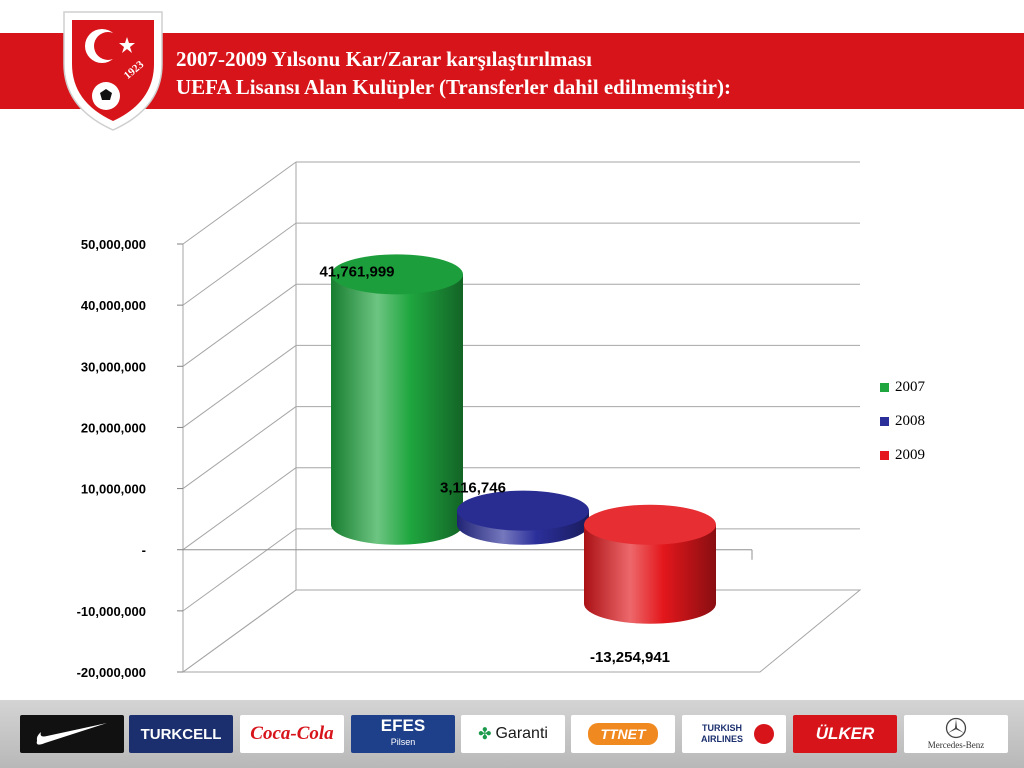  Describe the element at coordinates (113, 71) in the screenshot. I see `tff-badge-icon: 1923` at that location.